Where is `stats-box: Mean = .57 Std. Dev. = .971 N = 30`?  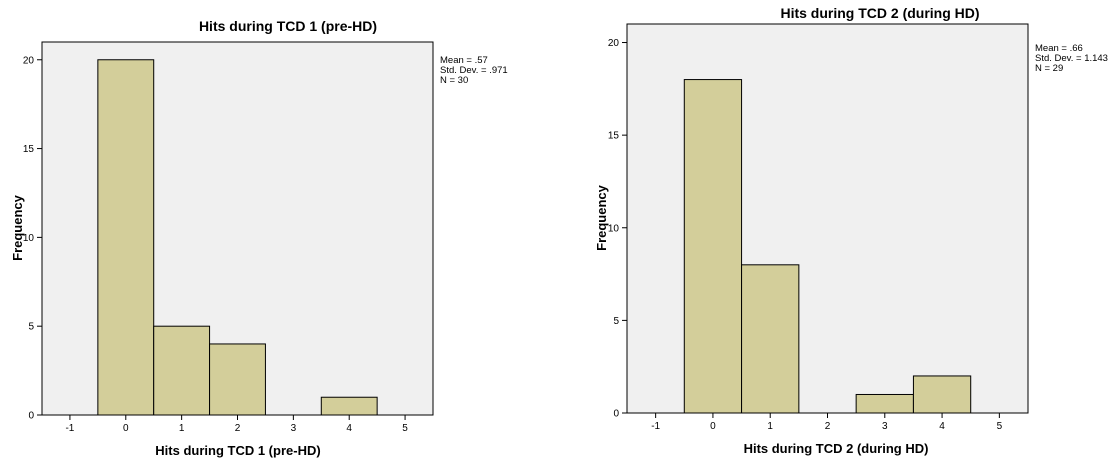 stats-box: Mean = .57 Std. Dev. = .971 N = 30 is located at coordinates (474, 70).